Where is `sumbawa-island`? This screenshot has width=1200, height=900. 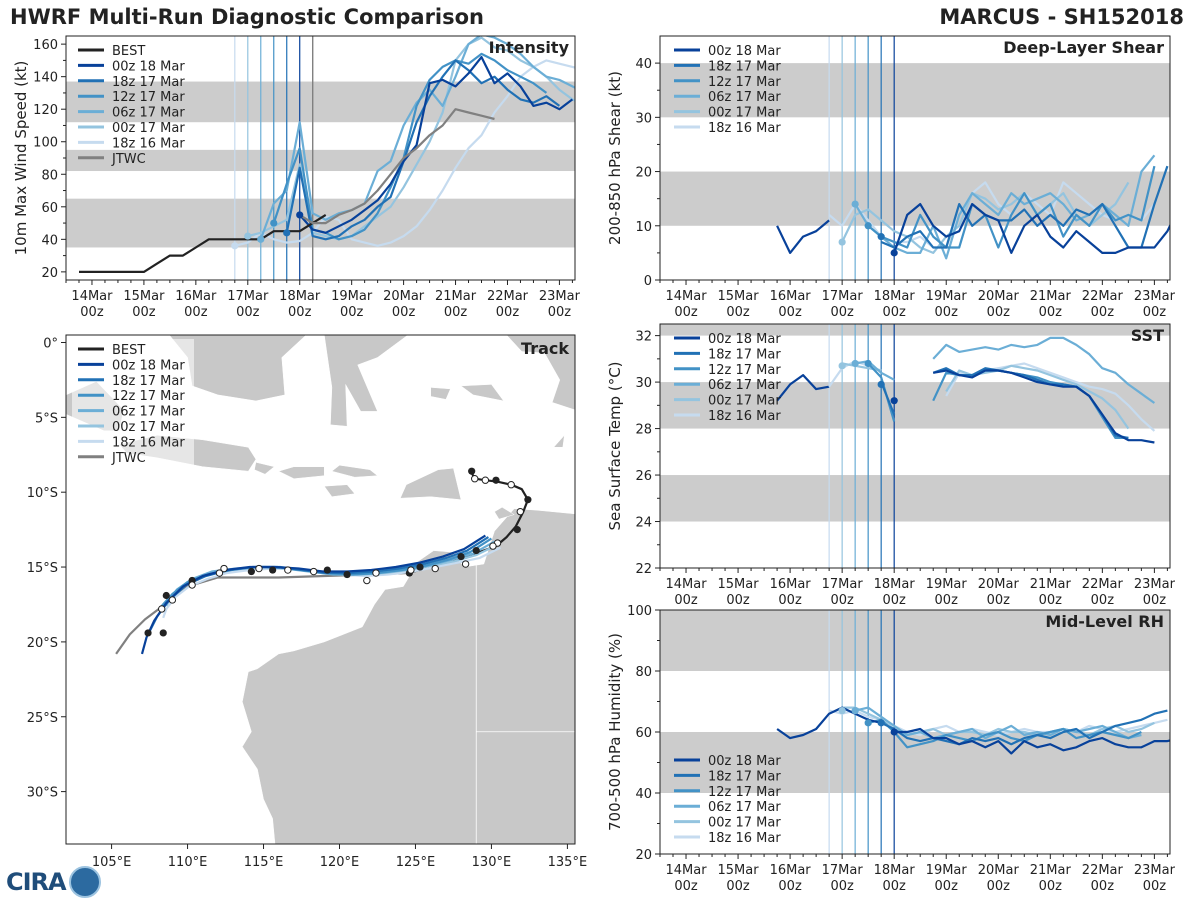 sumbawa-island is located at coordinates (301, 472).